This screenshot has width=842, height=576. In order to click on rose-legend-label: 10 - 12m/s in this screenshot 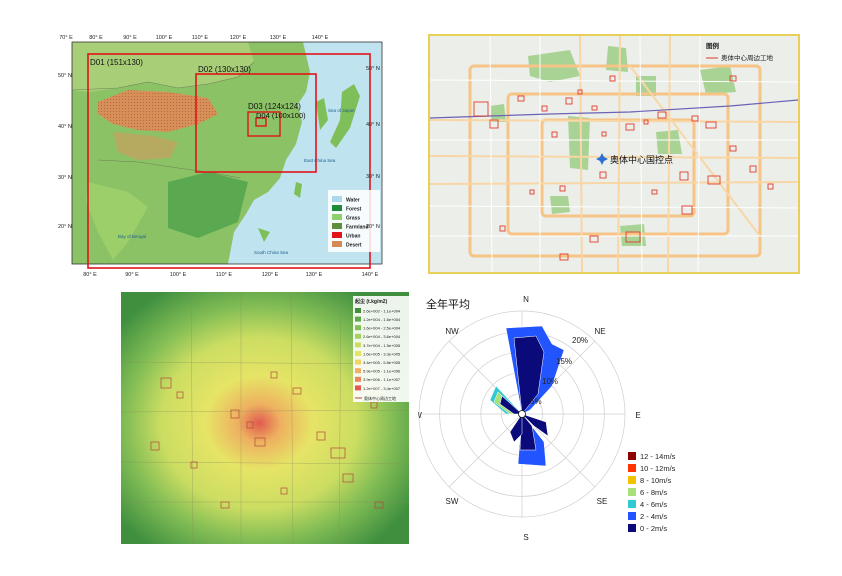, I will do `click(658, 468)`.